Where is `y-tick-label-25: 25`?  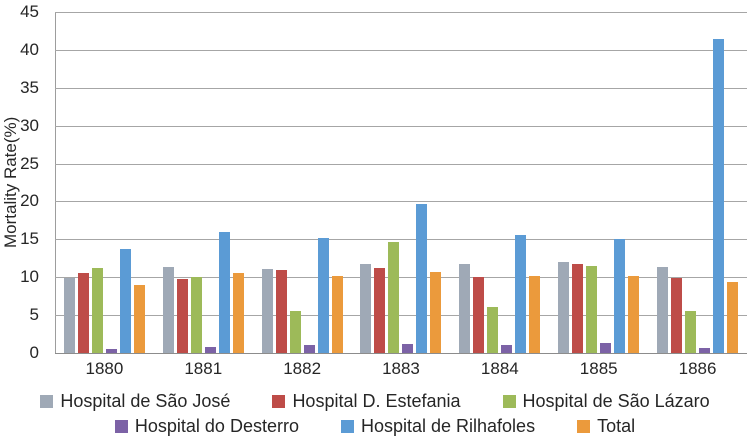 y-tick-label-25: 25 is located at coordinates (29, 163).